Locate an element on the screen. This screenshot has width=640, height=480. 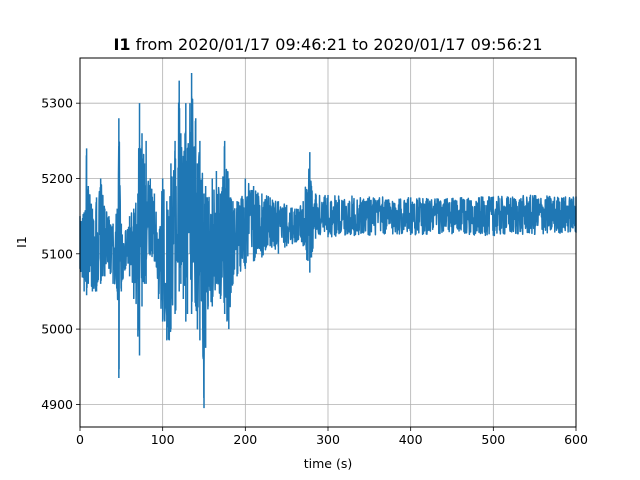
x-axis-ticks: 0 100 200 300 400 500 600 is located at coordinates (332, 437).